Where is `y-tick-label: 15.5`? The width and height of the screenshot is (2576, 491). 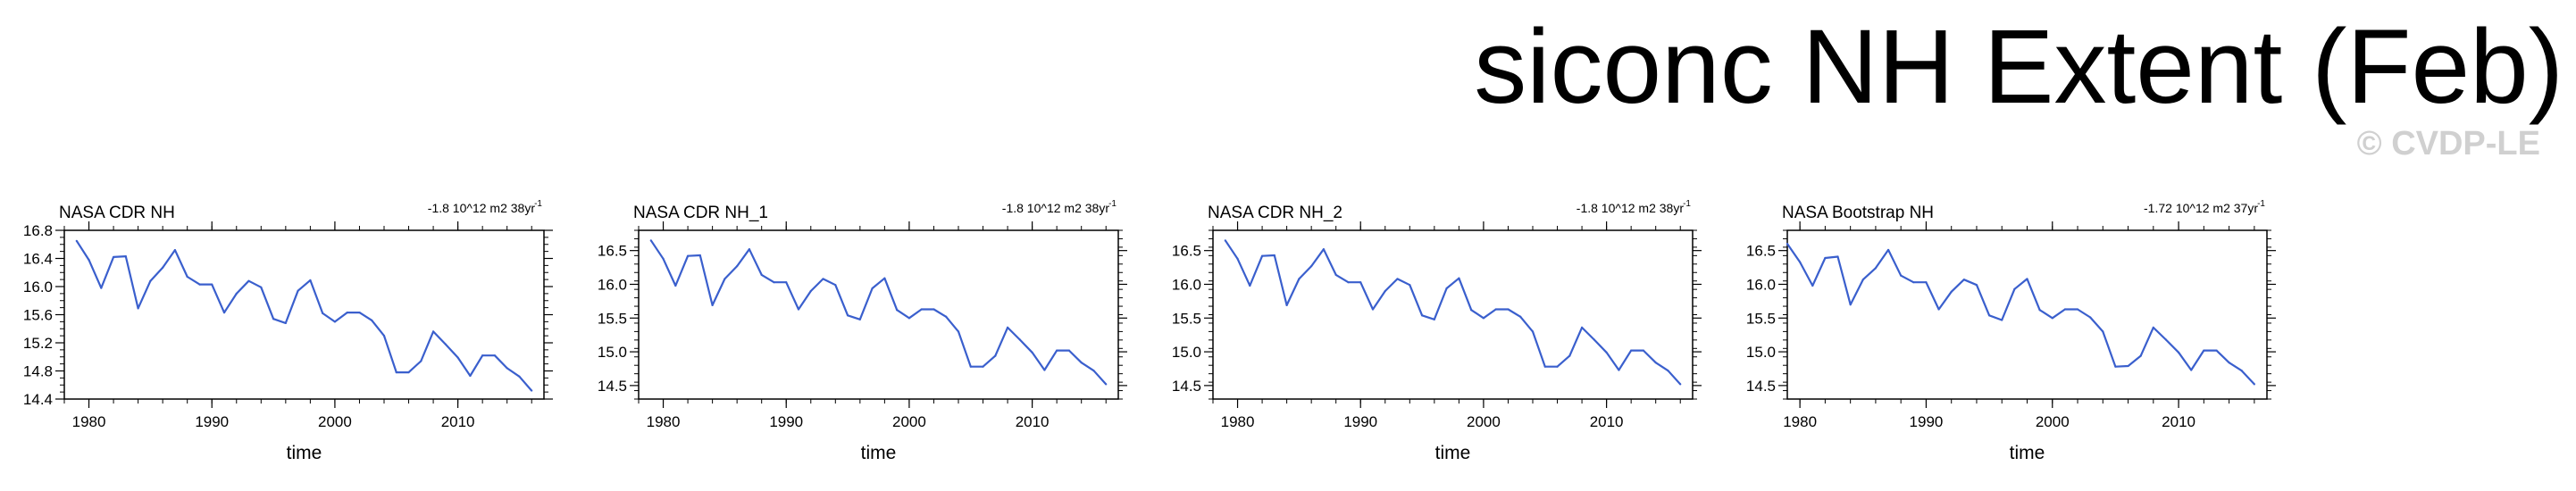
y-tick-label: 15.5 is located at coordinates (1761, 318).